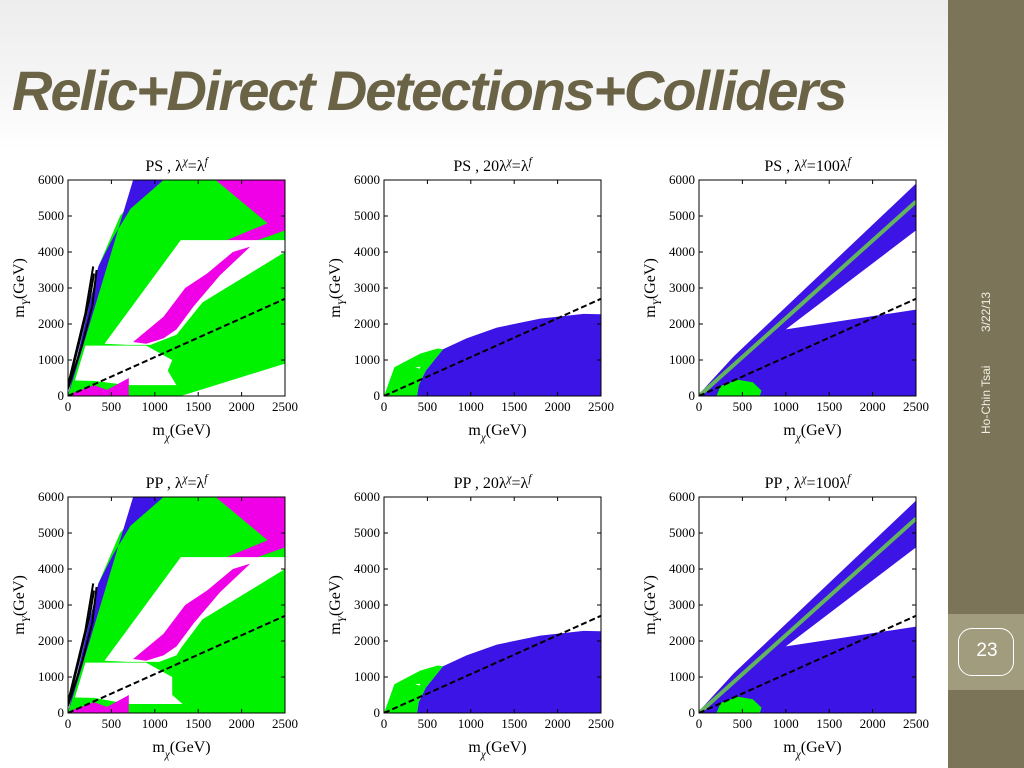  What do you see at coordinates (807, 298) in the screenshot?
I see `resonance-band-line` at bounding box center [807, 298].